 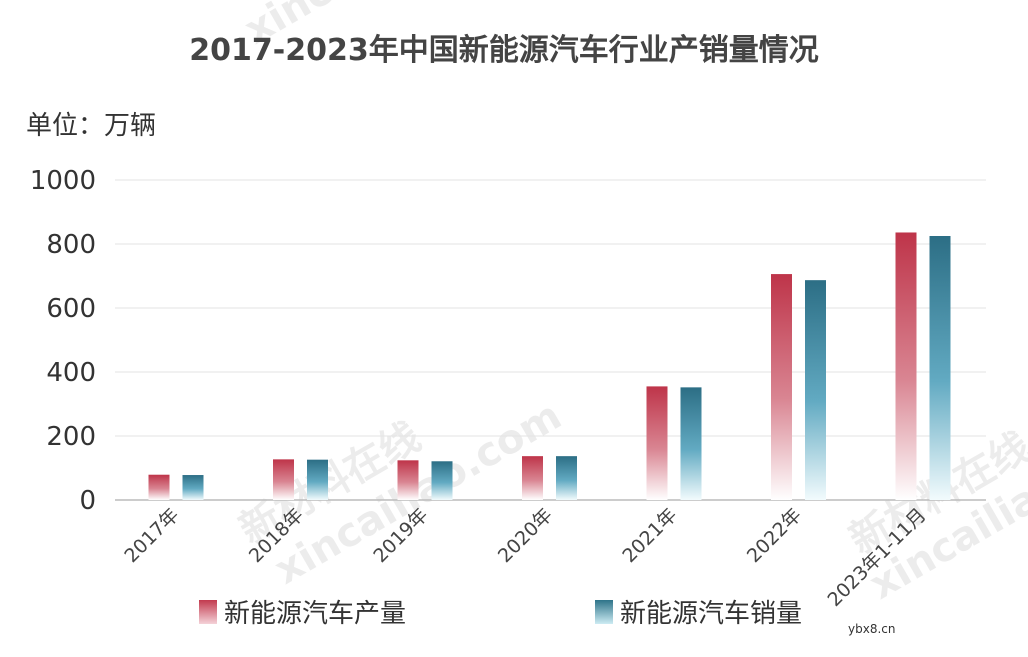 I want to click on x-tick-label: 2021年, so click(x=649, y=535).